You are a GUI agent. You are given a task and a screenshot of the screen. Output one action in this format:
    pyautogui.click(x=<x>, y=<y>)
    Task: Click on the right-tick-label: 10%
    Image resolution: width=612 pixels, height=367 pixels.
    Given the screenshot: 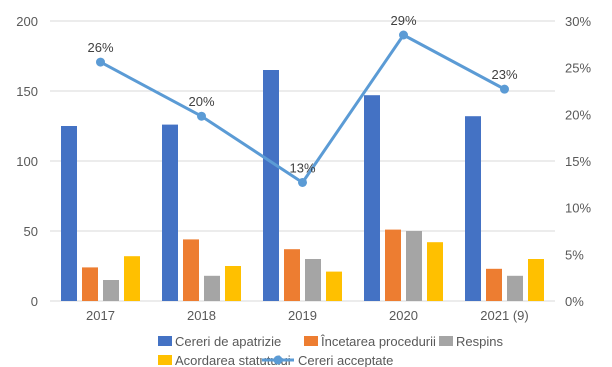 What is the action you would take?
    pyautogui.click(x=578, y=208)
    